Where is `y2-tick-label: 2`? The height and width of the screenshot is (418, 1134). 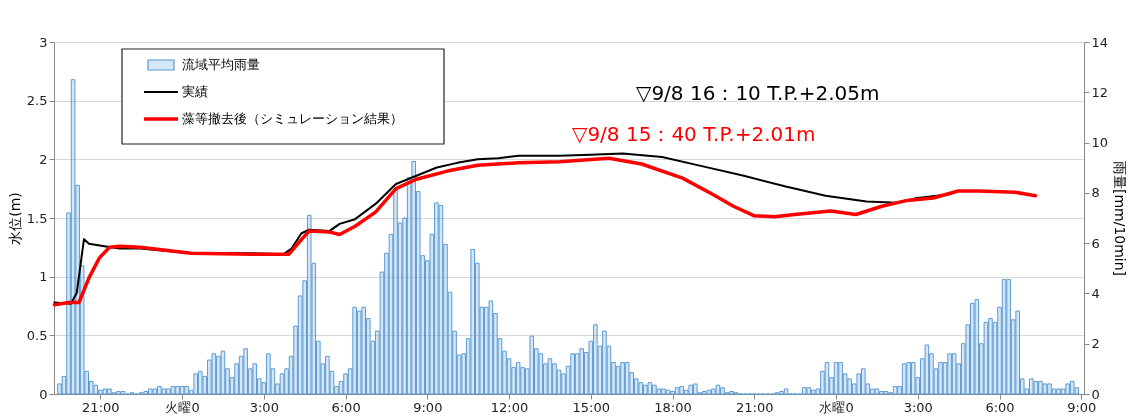 y2-tick-label: 2 is located at coordinates (1095, 344).